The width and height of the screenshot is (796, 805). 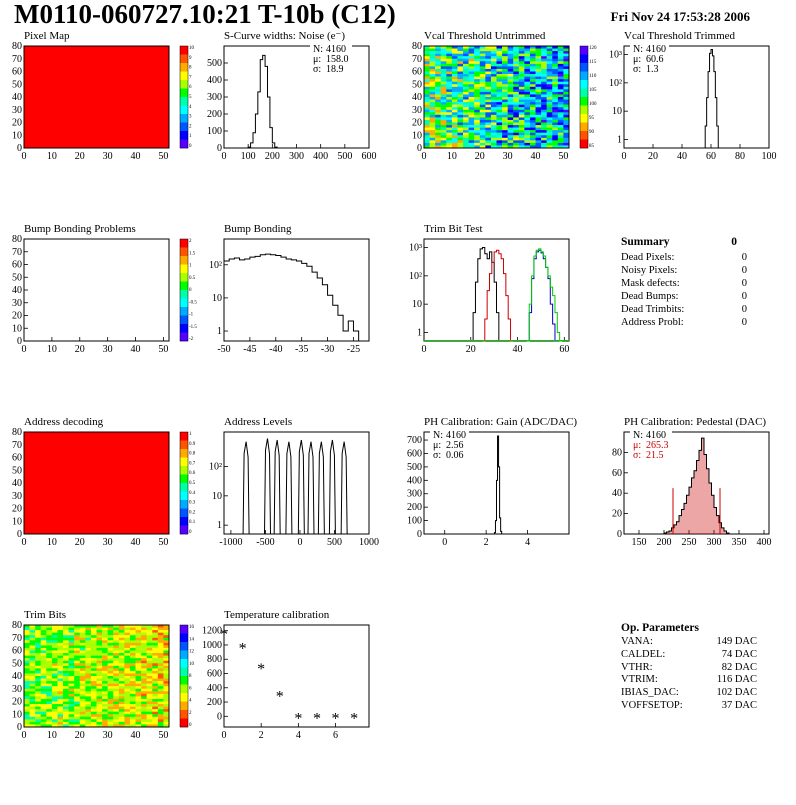 I want to click on colorbar-label: 0.8, so click(x=192, y=454).